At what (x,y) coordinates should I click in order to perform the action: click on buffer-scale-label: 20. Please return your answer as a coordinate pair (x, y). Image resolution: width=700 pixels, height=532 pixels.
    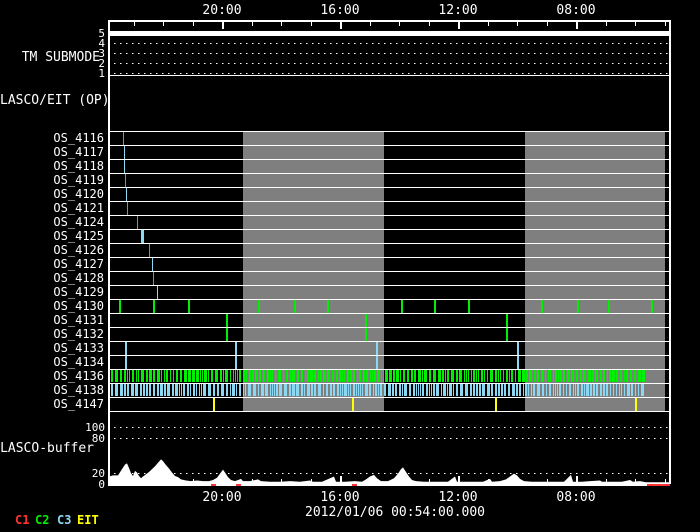
    Looking at the image, I should click on (98, 473).